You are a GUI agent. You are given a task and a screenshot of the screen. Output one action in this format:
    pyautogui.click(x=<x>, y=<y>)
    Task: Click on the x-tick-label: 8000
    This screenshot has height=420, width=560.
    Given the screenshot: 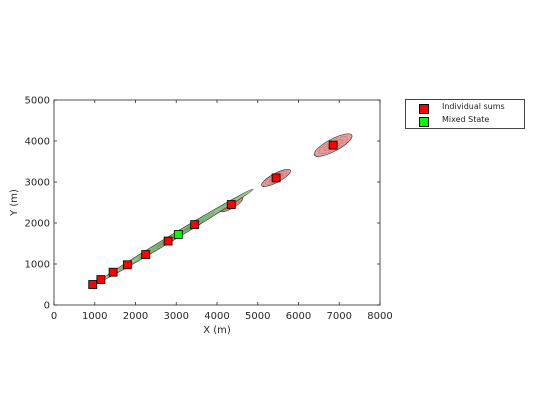 What is the action you would take?
    pyautogui.click(x=379, y=316)
    